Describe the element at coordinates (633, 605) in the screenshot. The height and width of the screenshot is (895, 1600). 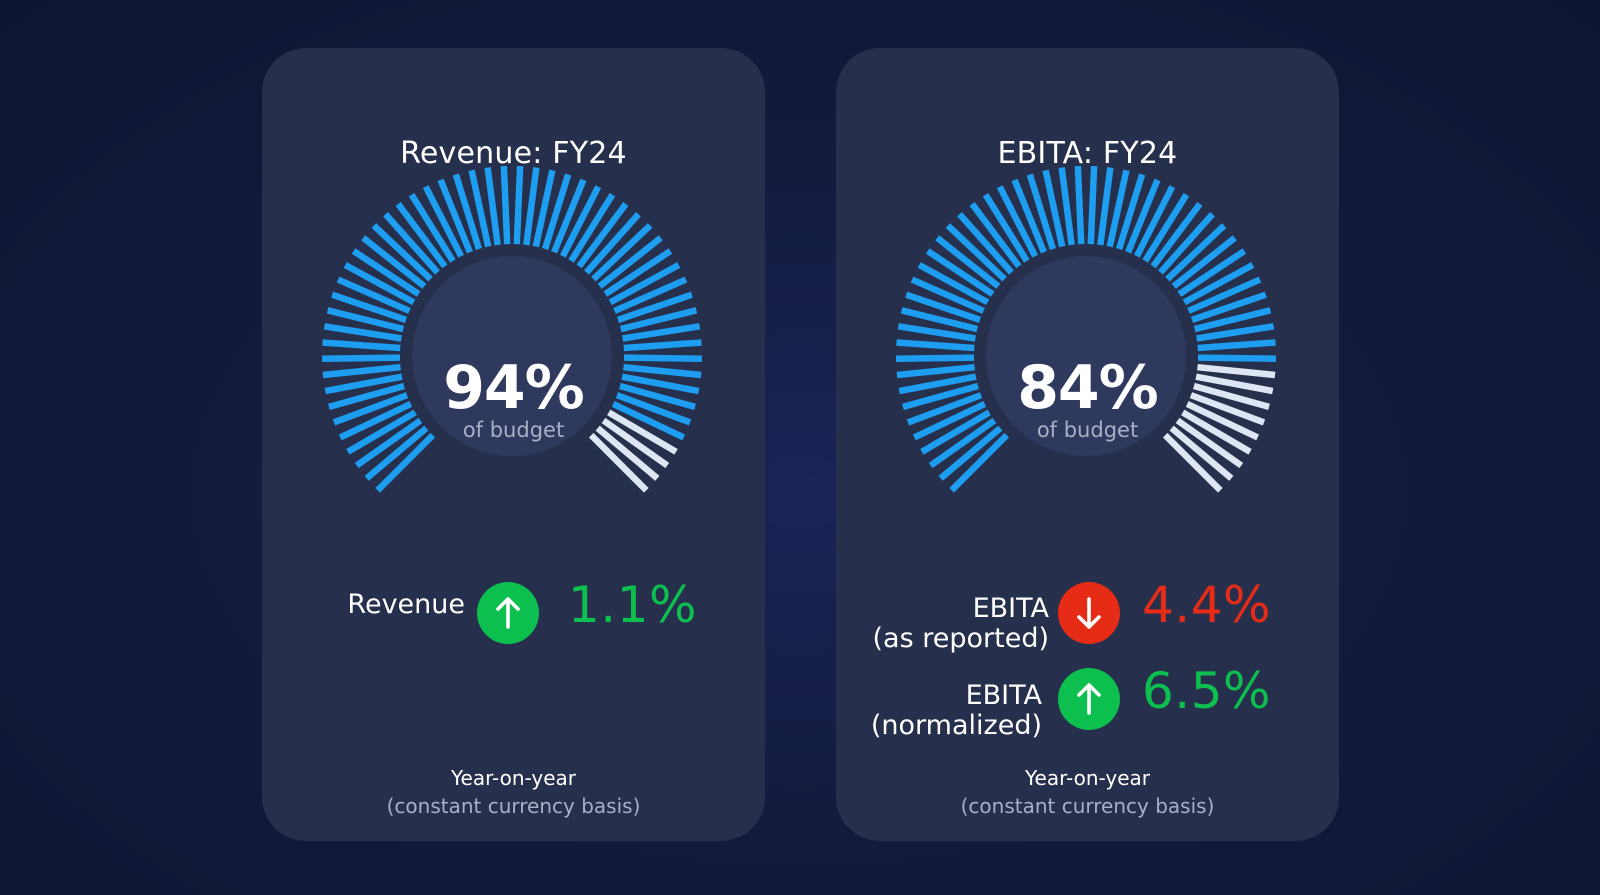
I see `metric-value-revenue: 1.1%` at that location.